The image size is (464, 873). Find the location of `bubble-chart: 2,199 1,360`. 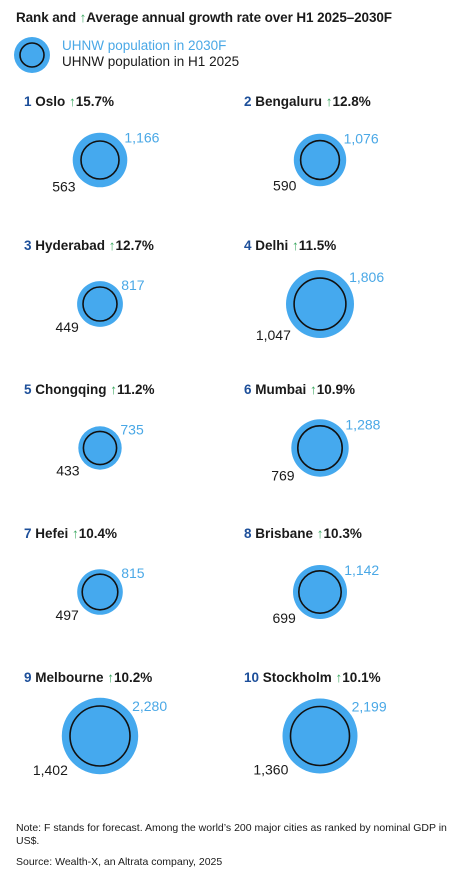

bubble-chart: 2,199 1,360 is located at coordinates (320, 738).